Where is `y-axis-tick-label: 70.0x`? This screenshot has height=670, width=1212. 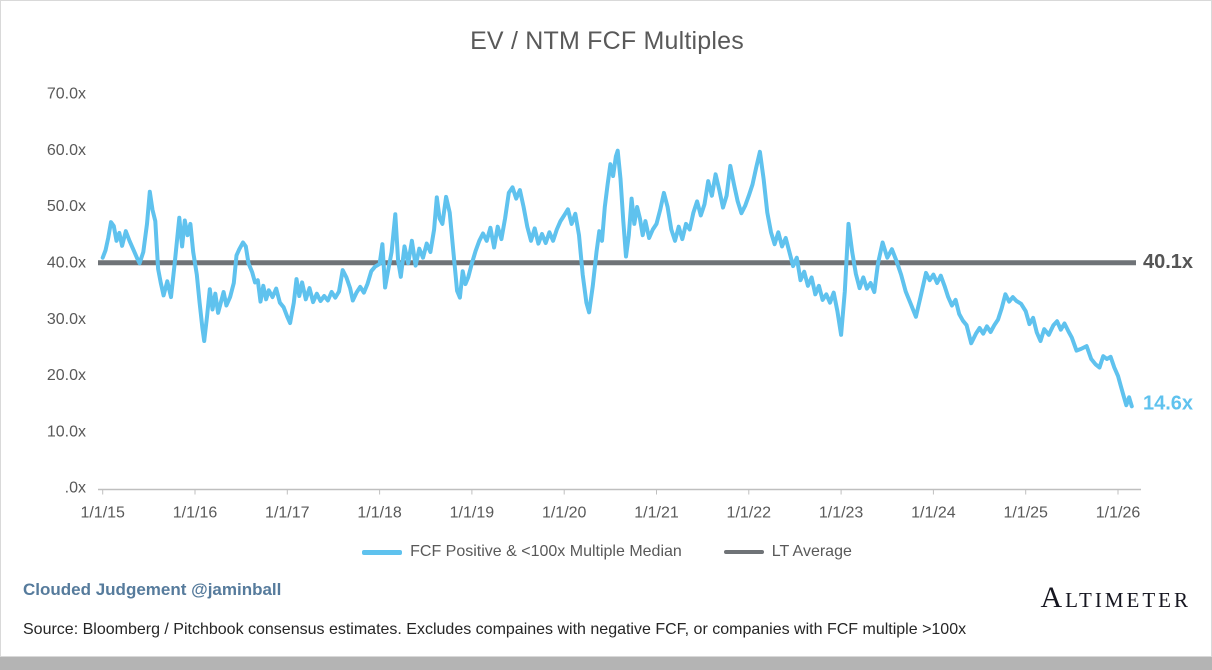
y-axis-tick-label: 70.0x is located at coordinates (66, 94).